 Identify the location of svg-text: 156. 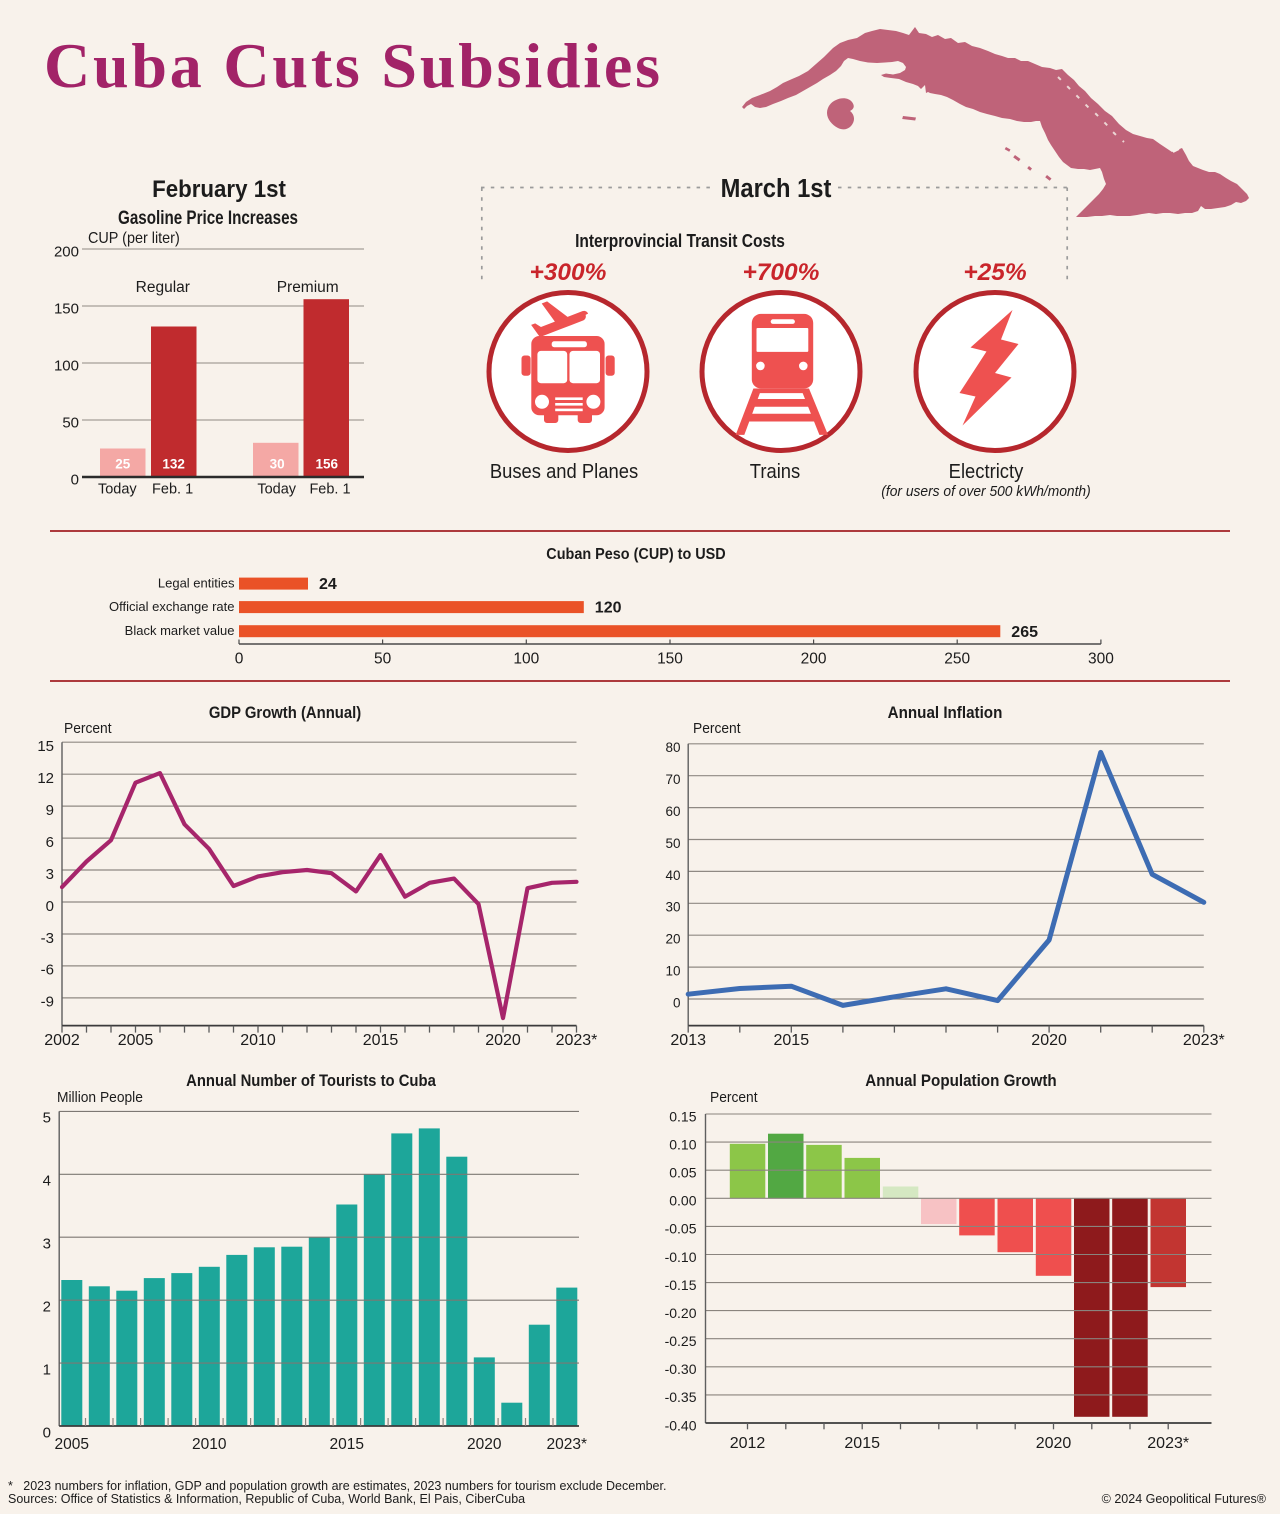
(327, 464).